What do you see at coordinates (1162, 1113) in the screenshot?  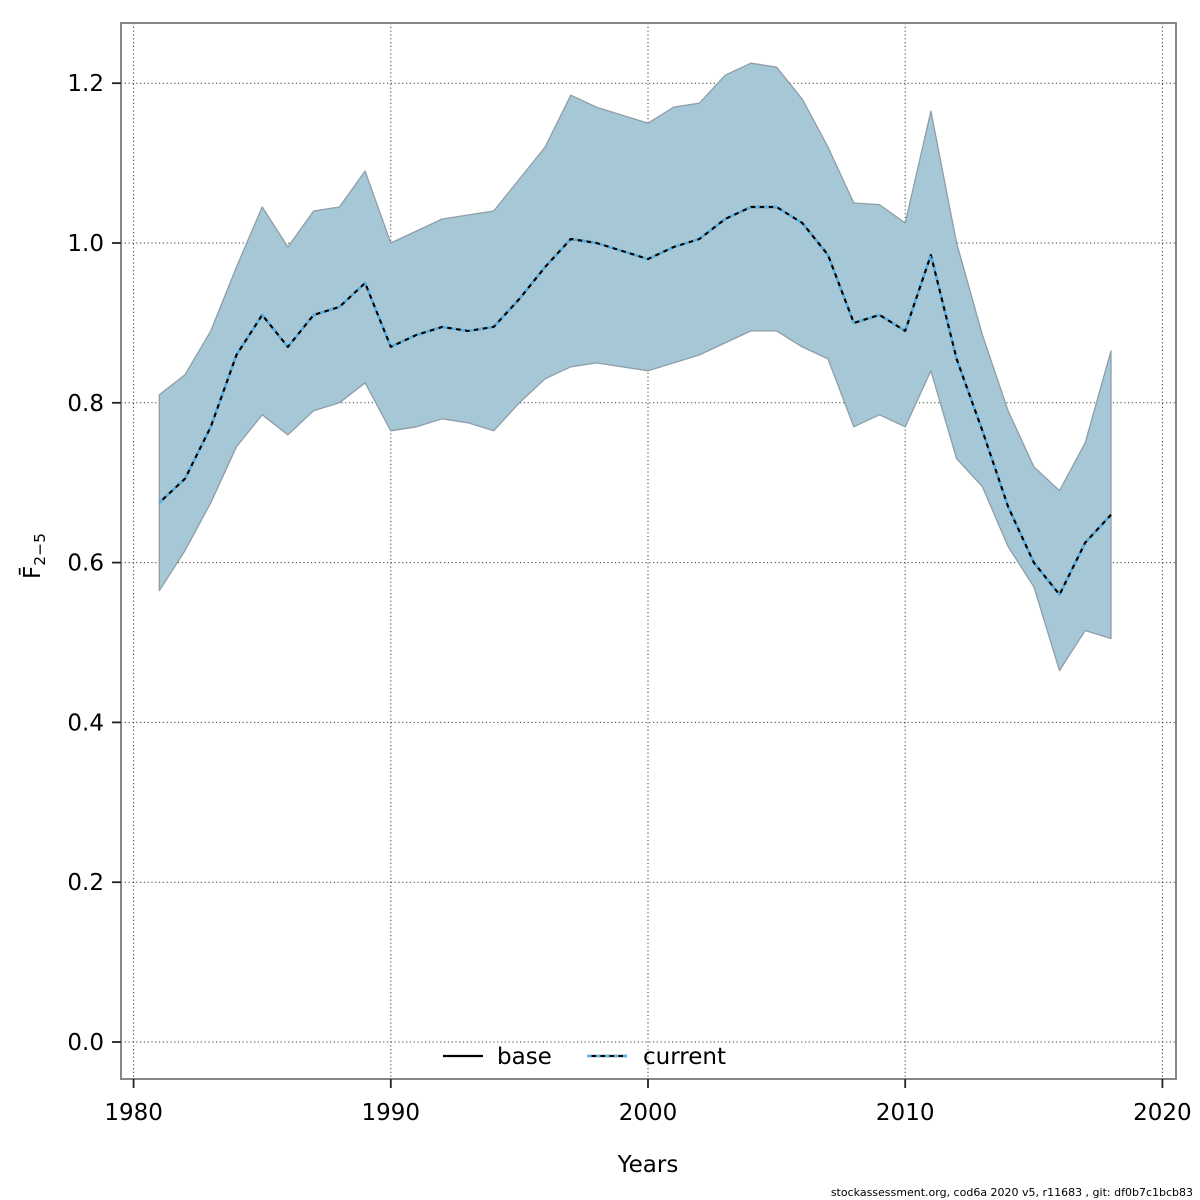 I see `tick-label-x-2020: 2020` at bounding box center [1162, 1113].